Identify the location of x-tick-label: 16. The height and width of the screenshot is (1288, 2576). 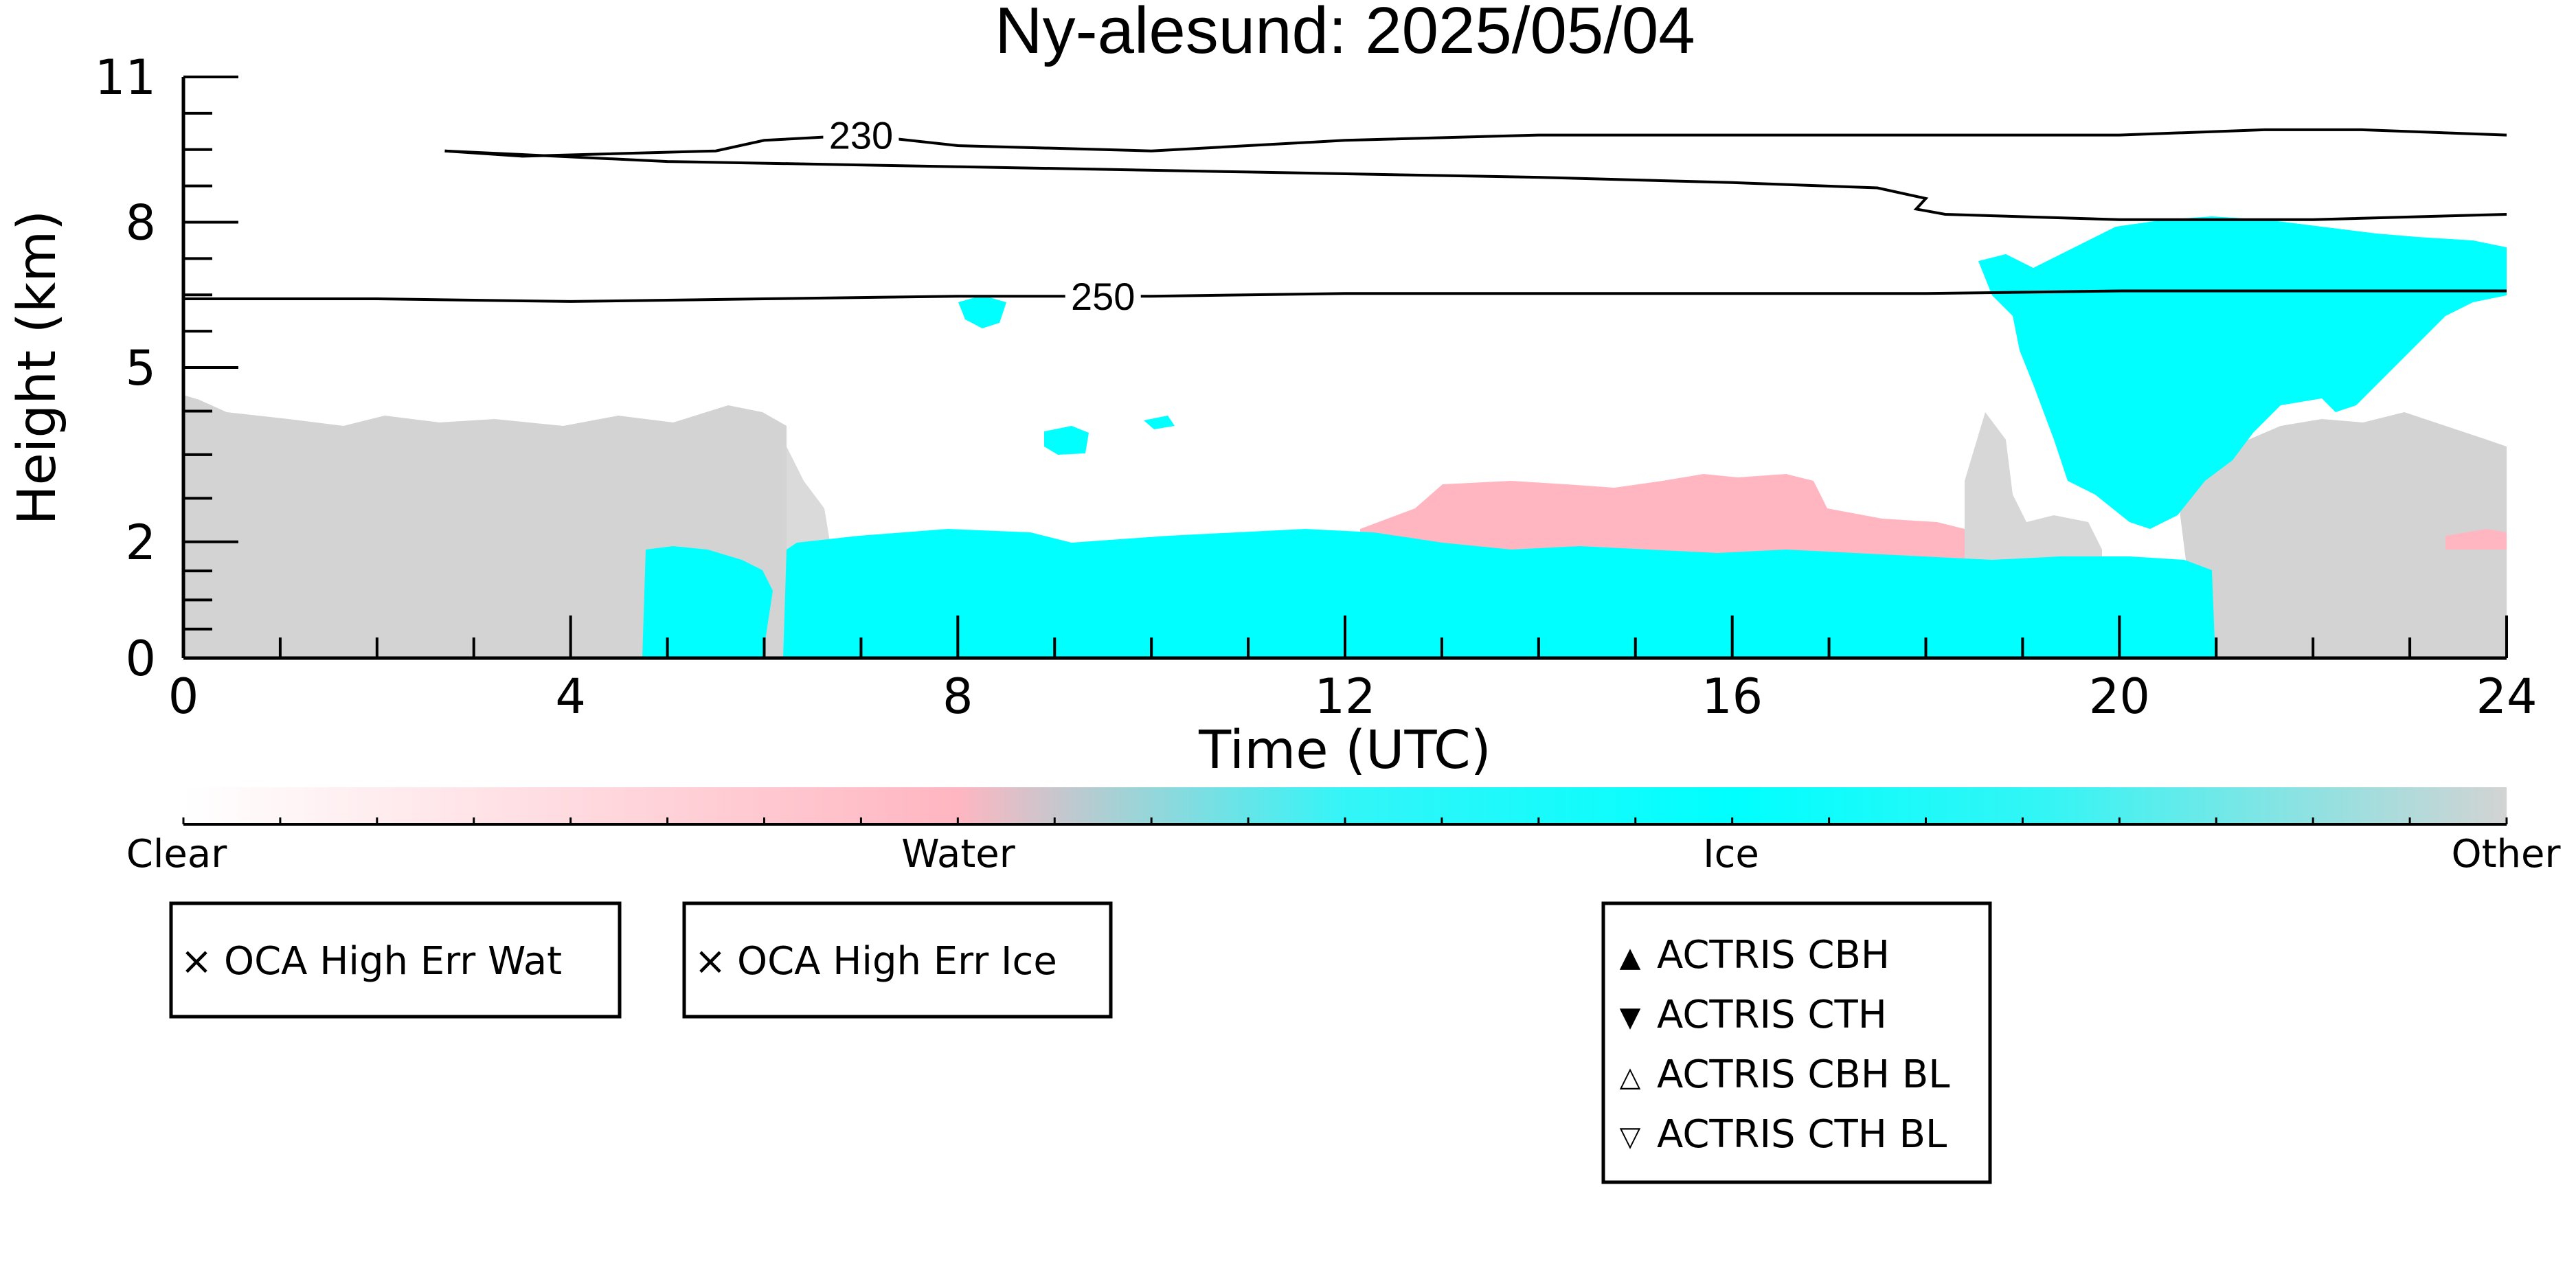
(1732, 696).